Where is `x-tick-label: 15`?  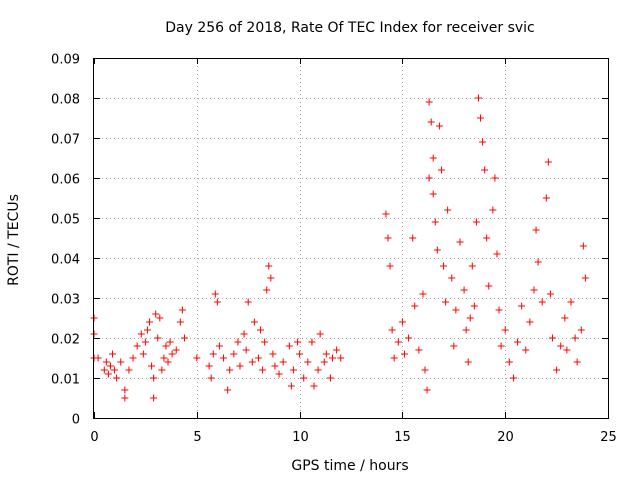 x-tick-label: 15 is located at coordinates (402, 437).